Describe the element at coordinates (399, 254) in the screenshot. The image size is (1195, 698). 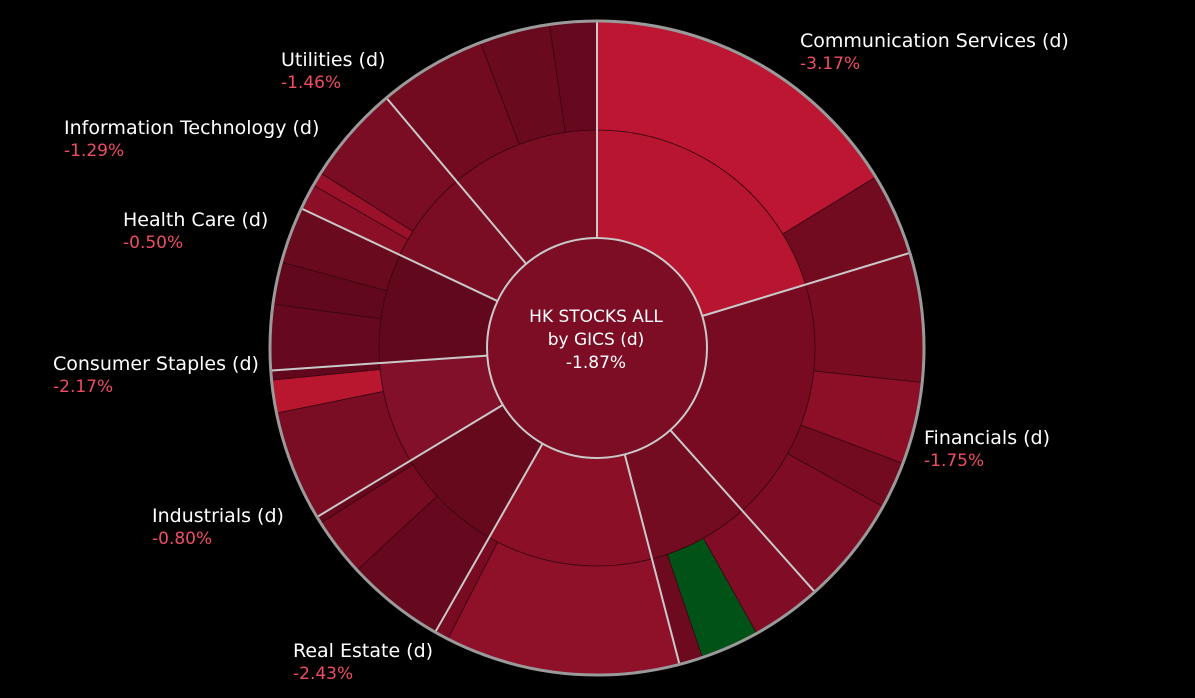
I see `sector-divider-utilities` at that location.